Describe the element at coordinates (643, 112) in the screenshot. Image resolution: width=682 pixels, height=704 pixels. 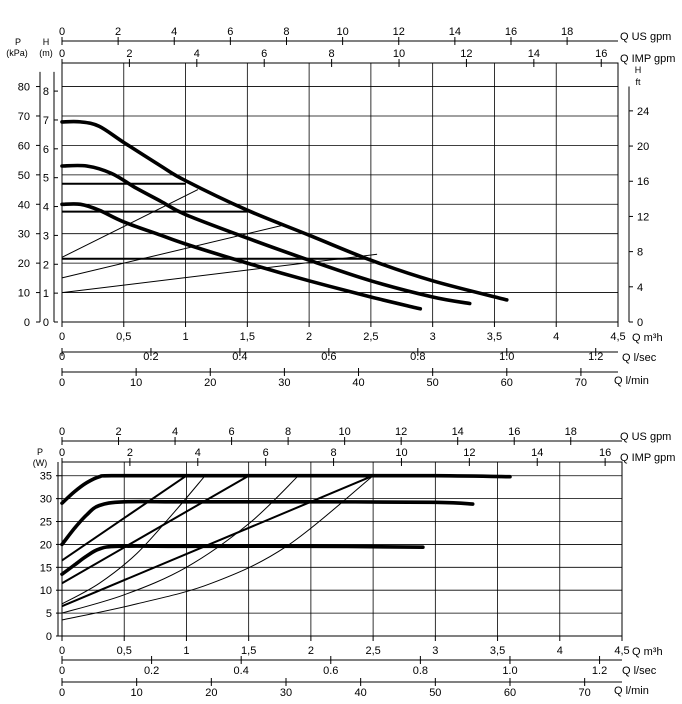
I see `tick-label-h-ft: 24` at that location.